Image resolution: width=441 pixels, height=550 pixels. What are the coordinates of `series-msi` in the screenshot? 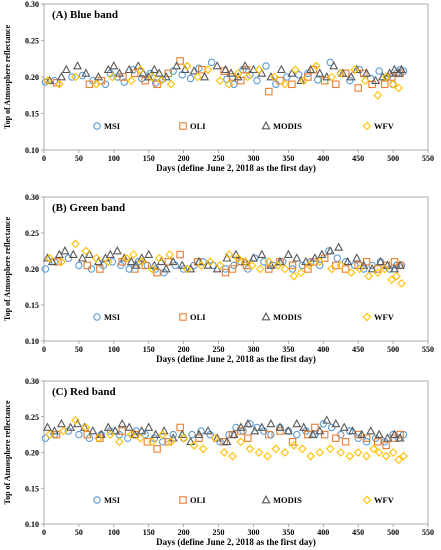 It's located at (224, 73).